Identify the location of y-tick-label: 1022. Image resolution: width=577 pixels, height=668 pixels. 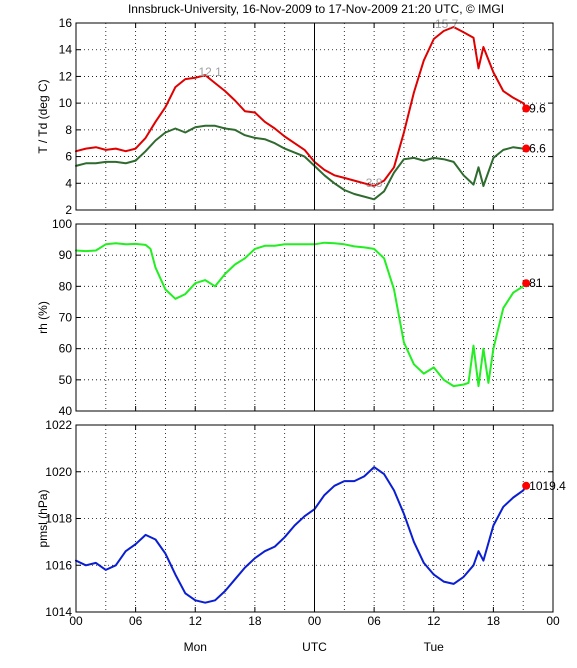
(58, 425).